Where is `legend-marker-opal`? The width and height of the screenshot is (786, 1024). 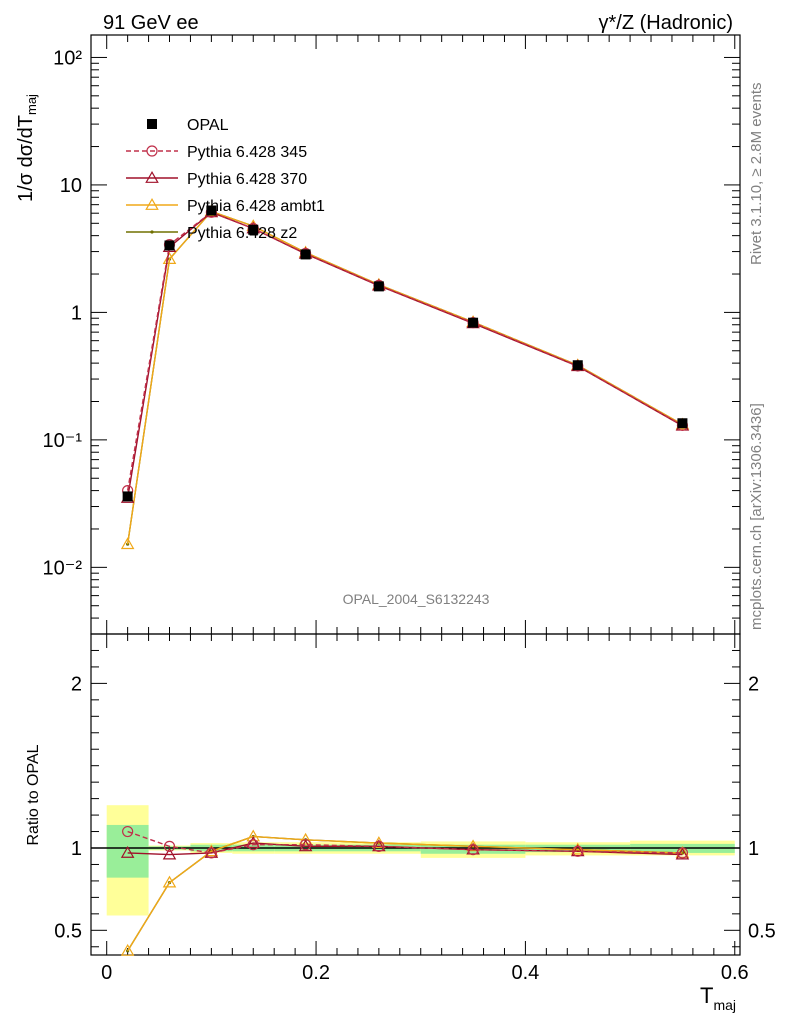
legend-marker-opal is located at coordinates (152, 124).